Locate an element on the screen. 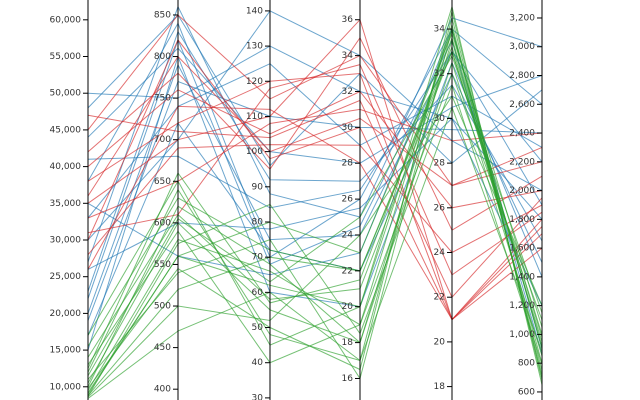 The width and height of the screenshot is (640, 400). tick-label: 1,800 is located at coordinates (522, 220).